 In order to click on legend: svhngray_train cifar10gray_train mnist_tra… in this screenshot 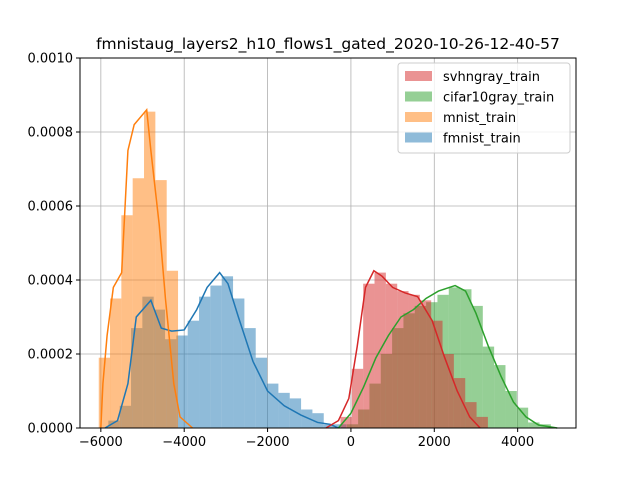, I will do `click(484, 108)`.